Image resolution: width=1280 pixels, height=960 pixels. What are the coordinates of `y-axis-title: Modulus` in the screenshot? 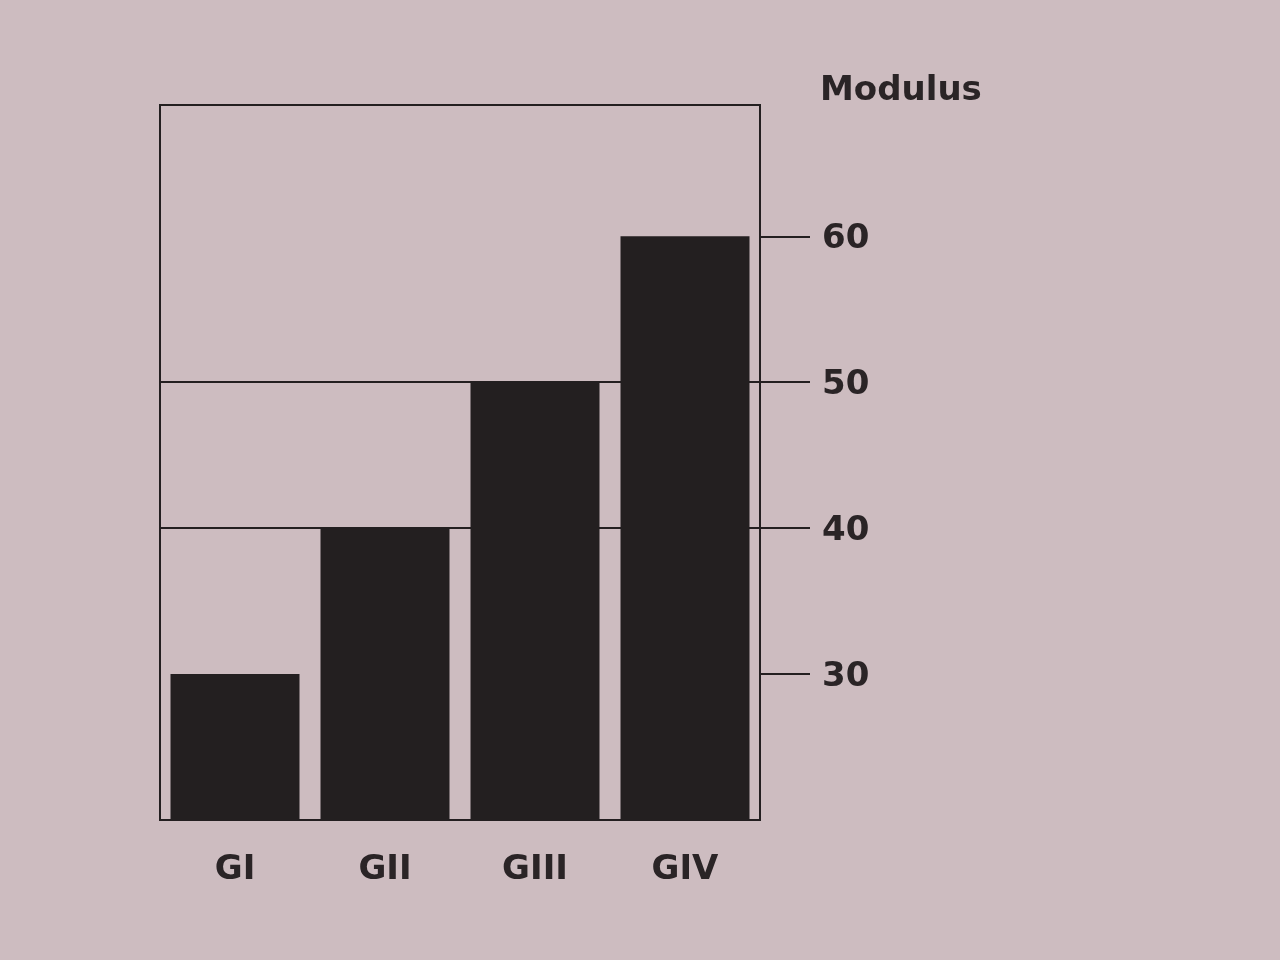 It's located at (901, 88).